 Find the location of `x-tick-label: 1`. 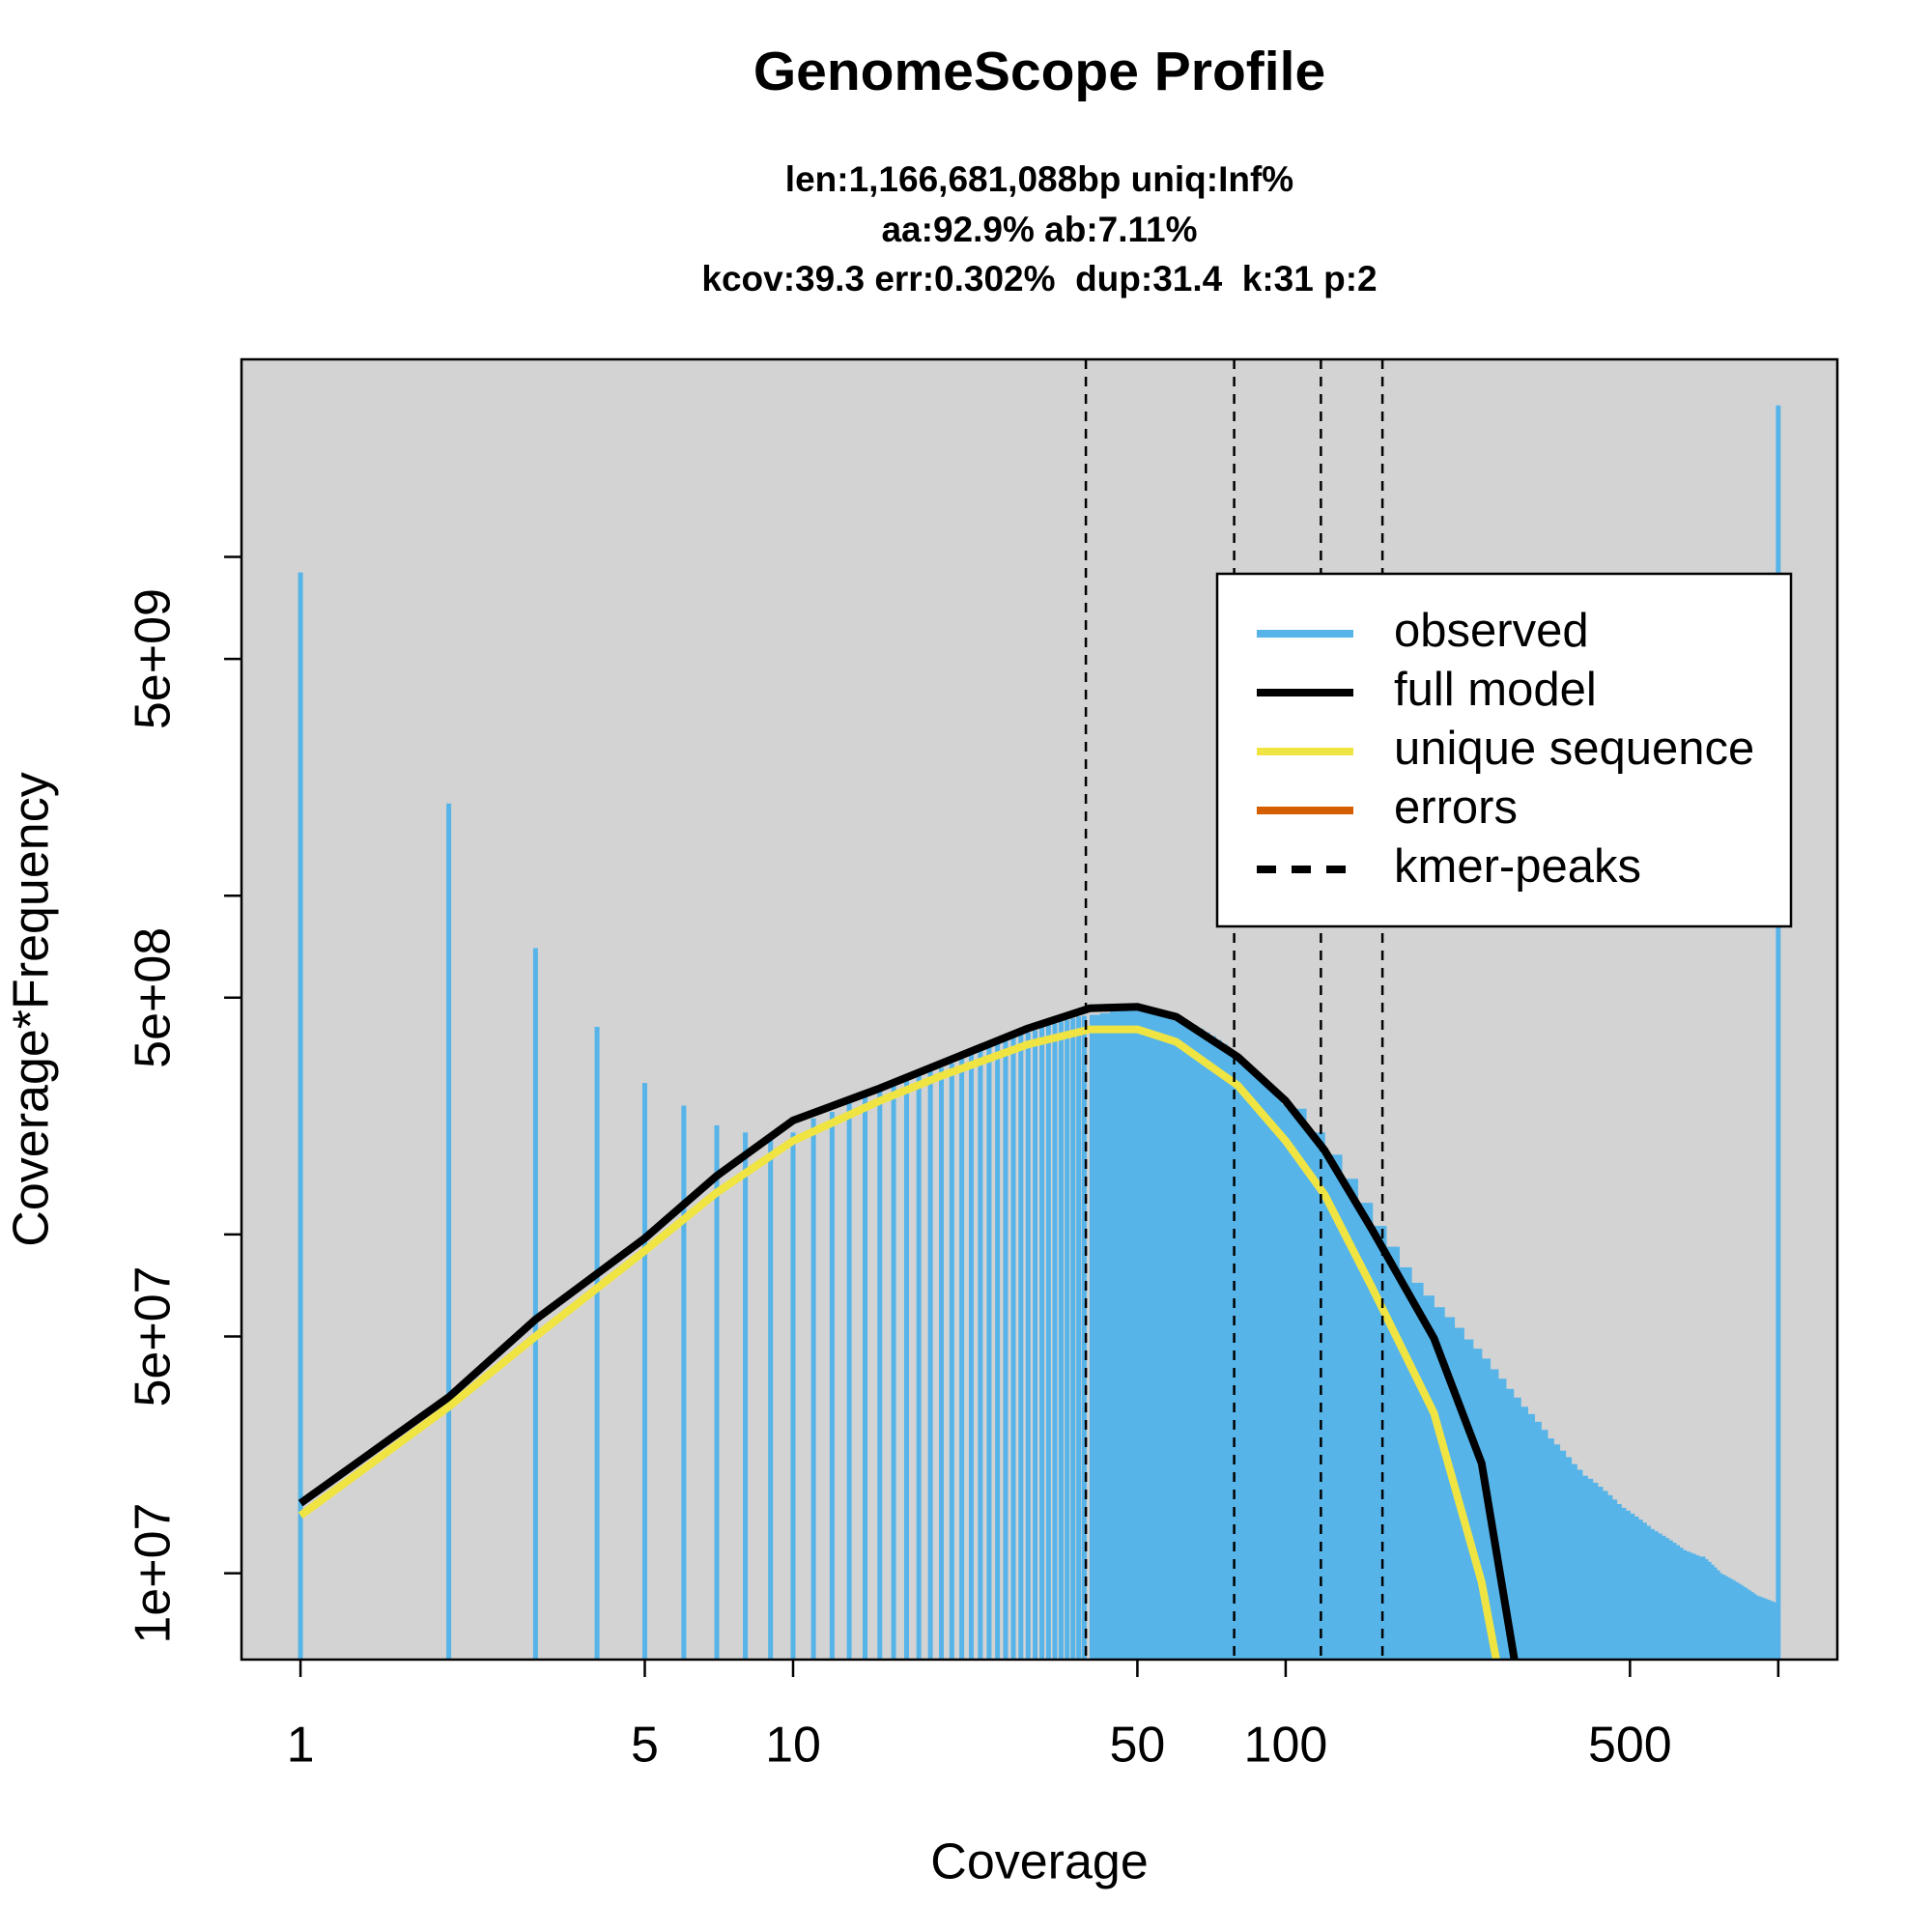

x-tick-label: 1 is located at coordinates (301, 1746).